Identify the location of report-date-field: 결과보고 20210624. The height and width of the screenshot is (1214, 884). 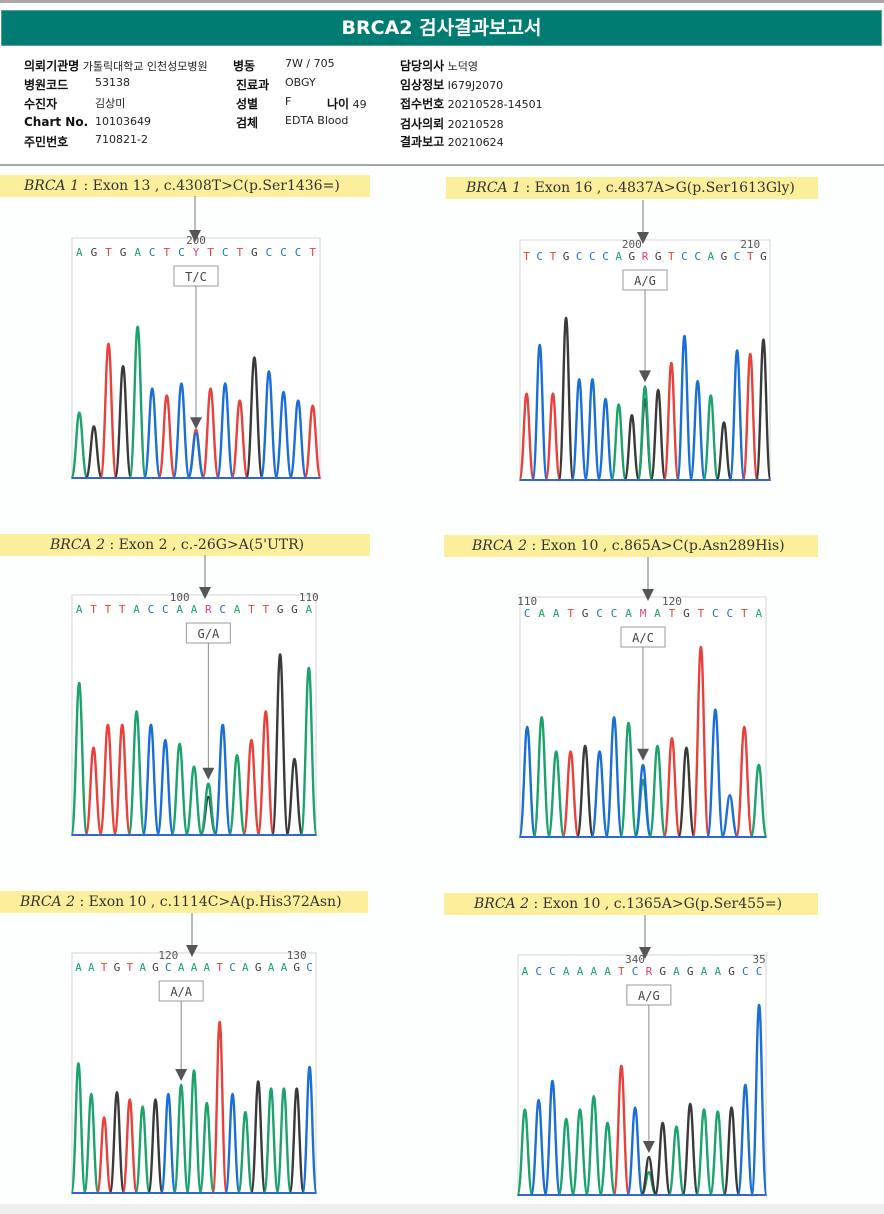
(452, 141).